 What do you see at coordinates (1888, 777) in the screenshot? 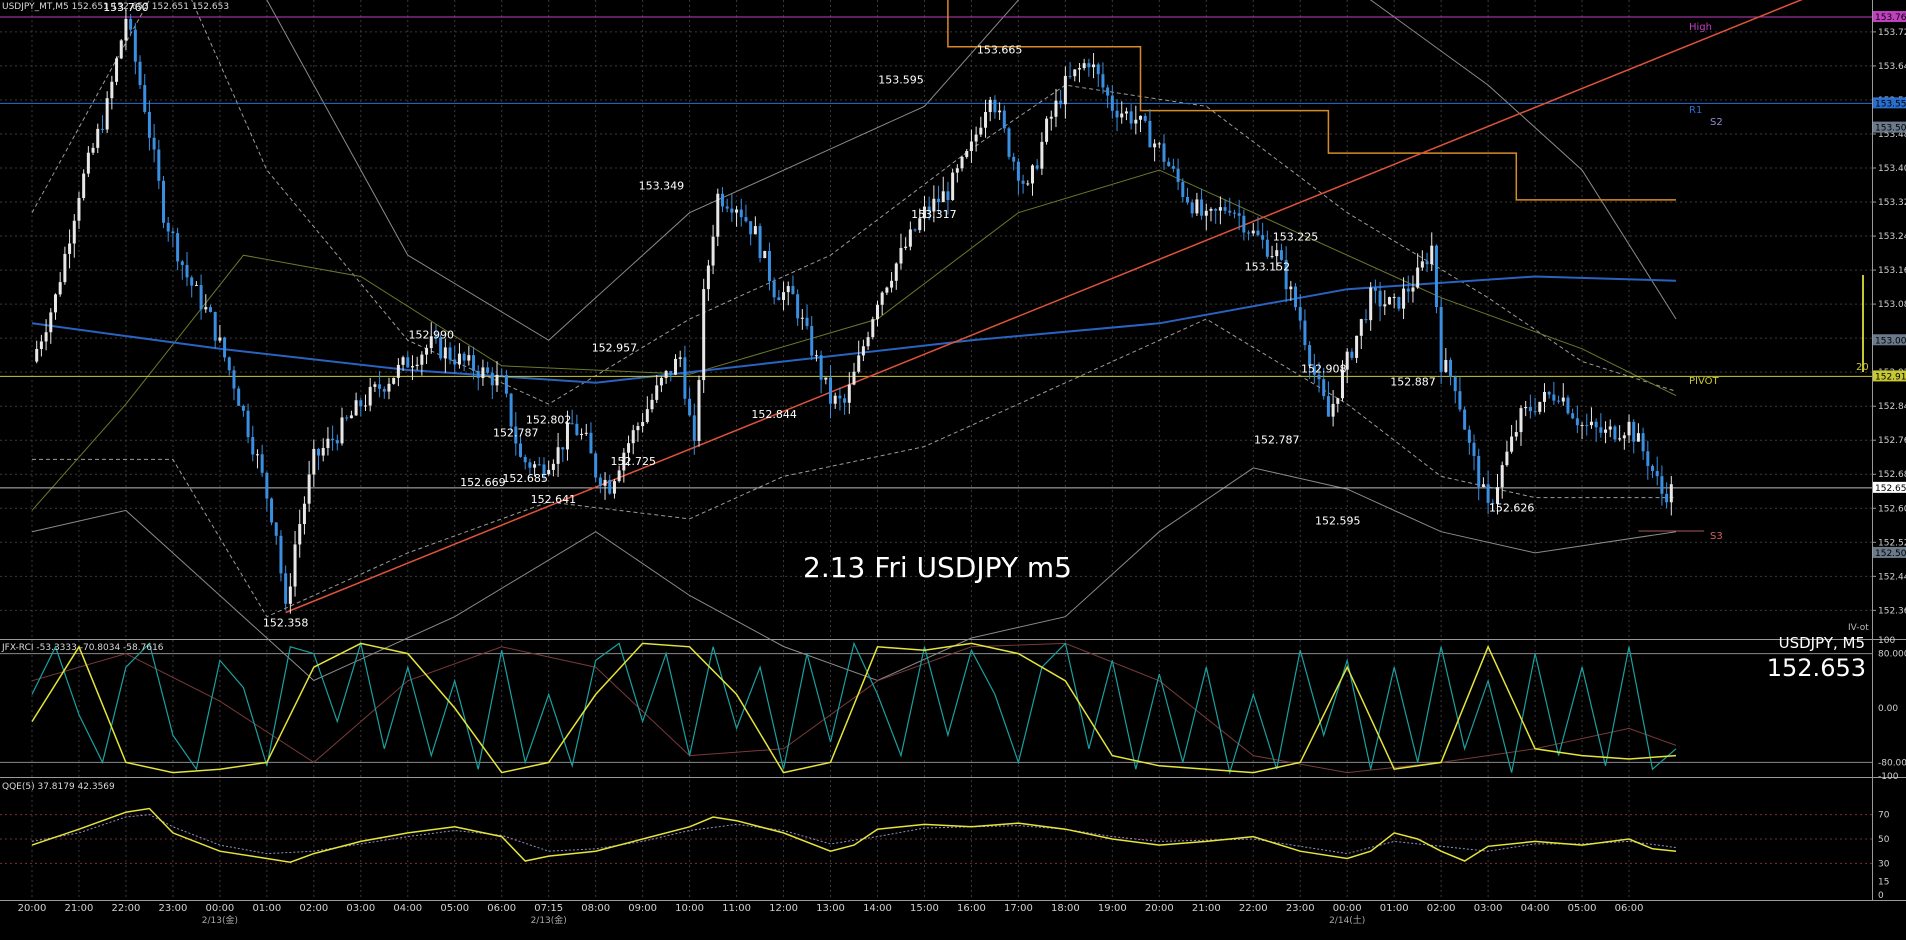
I see `rci-tick-label: -100` at bounding box center [1888, 777].